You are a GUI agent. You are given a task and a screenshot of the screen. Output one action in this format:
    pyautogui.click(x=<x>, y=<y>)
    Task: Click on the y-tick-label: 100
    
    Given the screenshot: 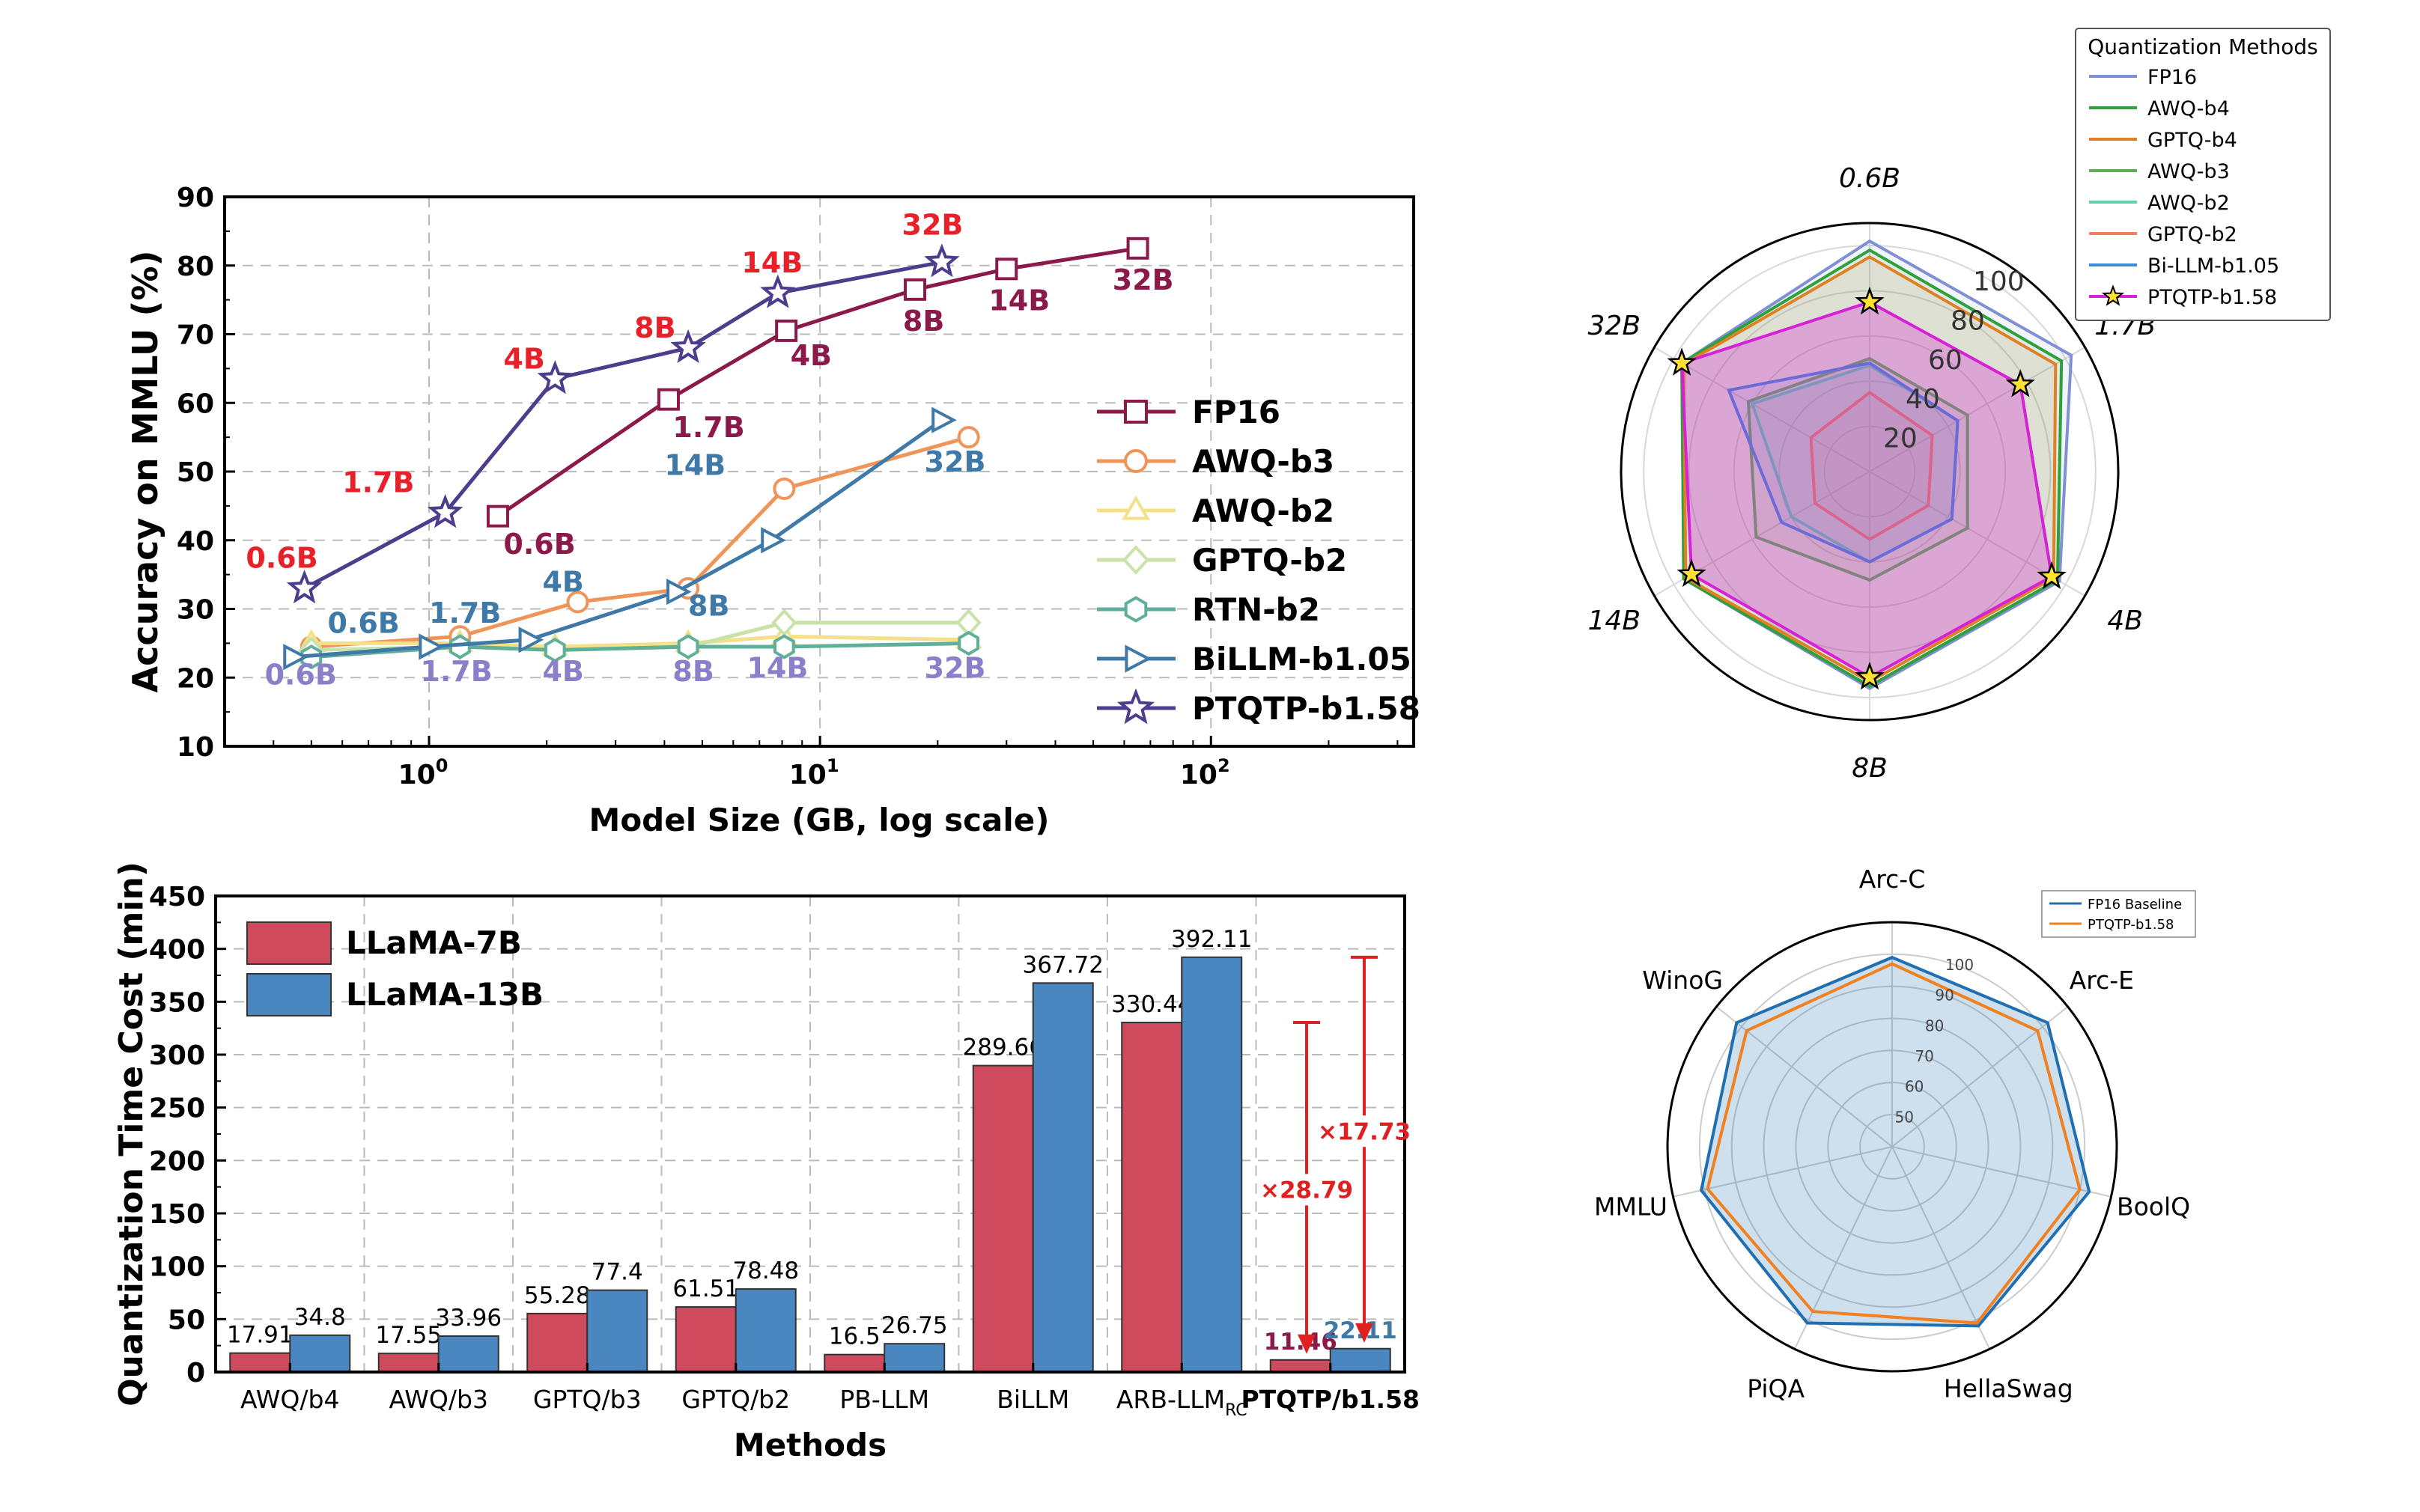 What is the action you would take?
    pyautogui.click(x=177, y=1267)
    